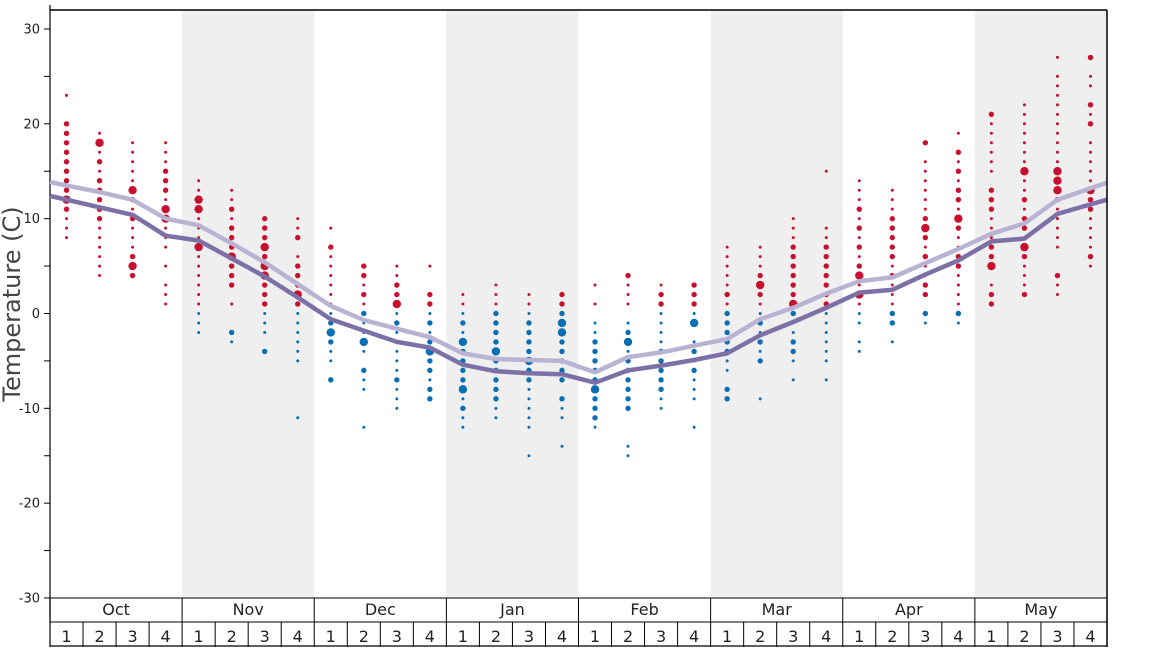 This screenshot has height=653, width=1168. I want to click on month-label-mar: Mar, so click(777, 609).